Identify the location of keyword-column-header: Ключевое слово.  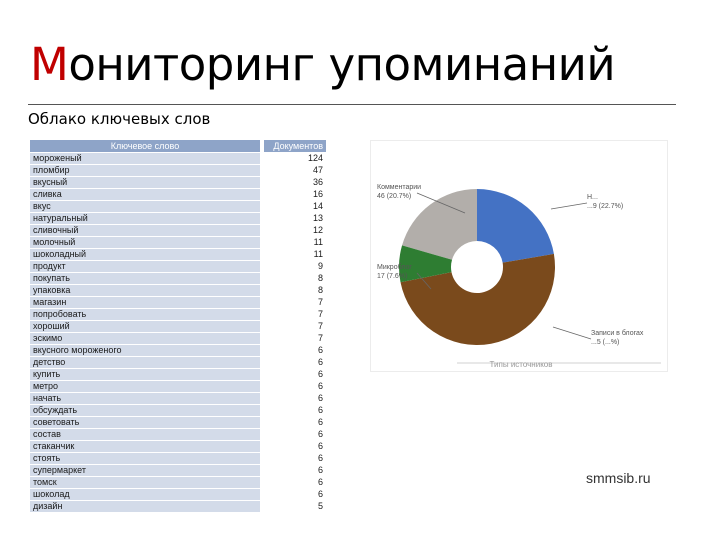
(145, 146).